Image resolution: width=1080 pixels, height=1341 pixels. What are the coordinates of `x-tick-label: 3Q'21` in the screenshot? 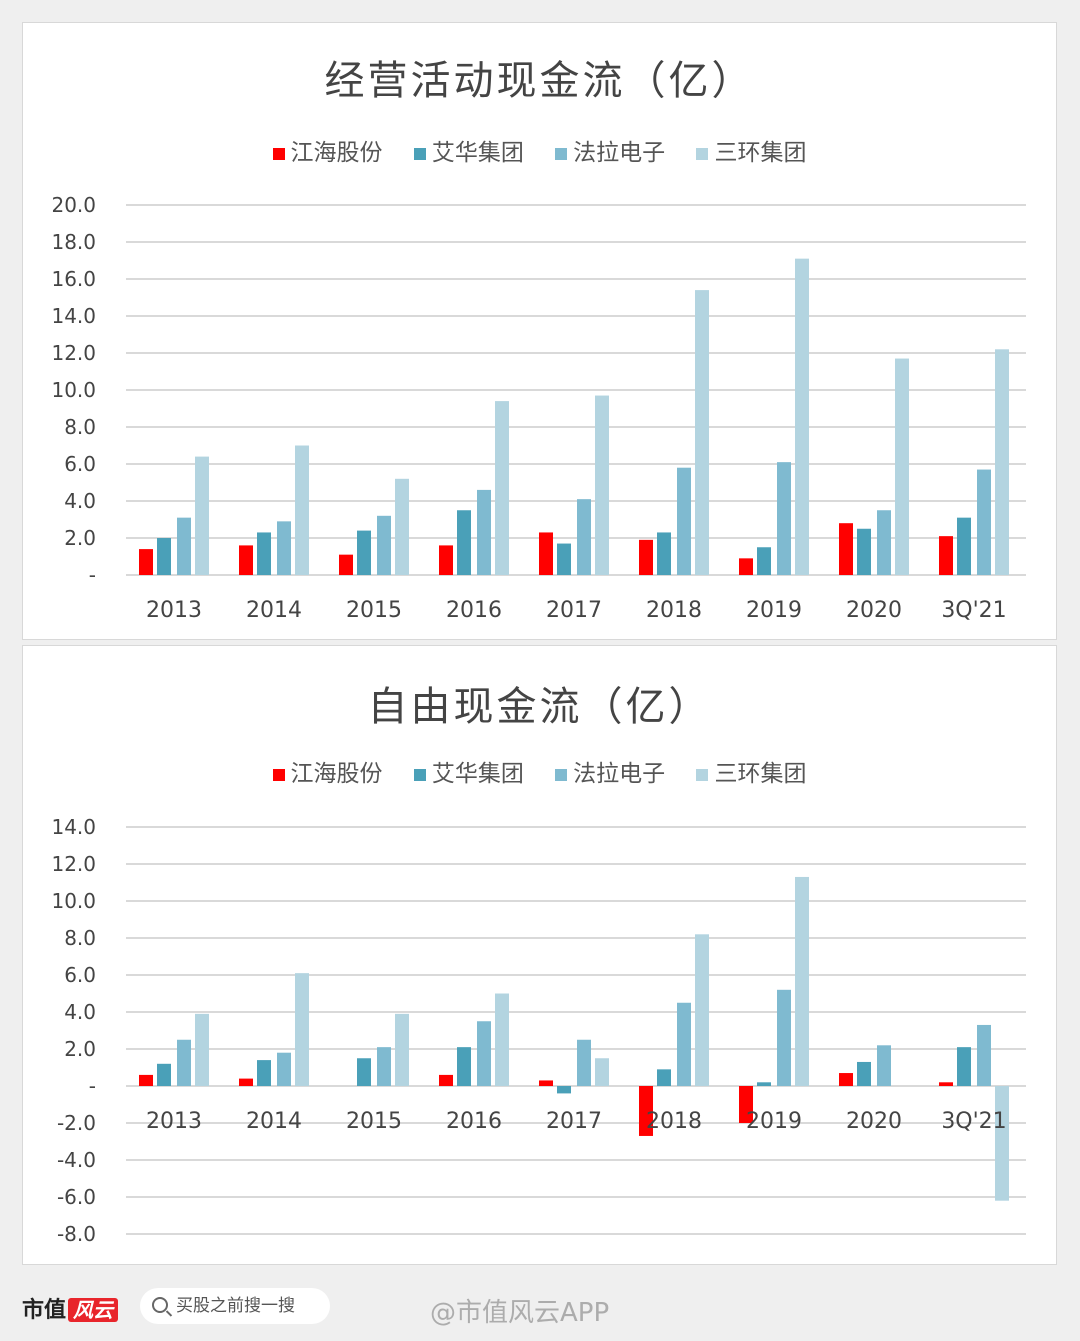 It's located at (973, 610).